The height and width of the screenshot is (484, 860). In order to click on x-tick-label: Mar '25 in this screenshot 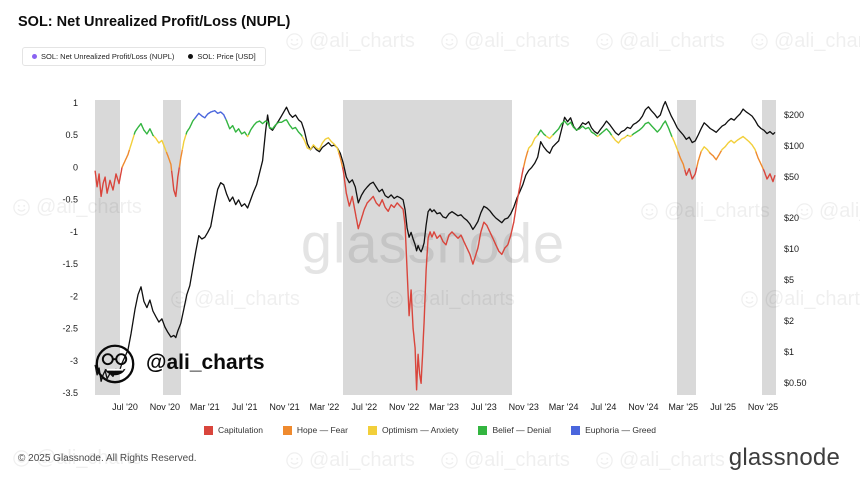, I will do `click(683, 407)`.